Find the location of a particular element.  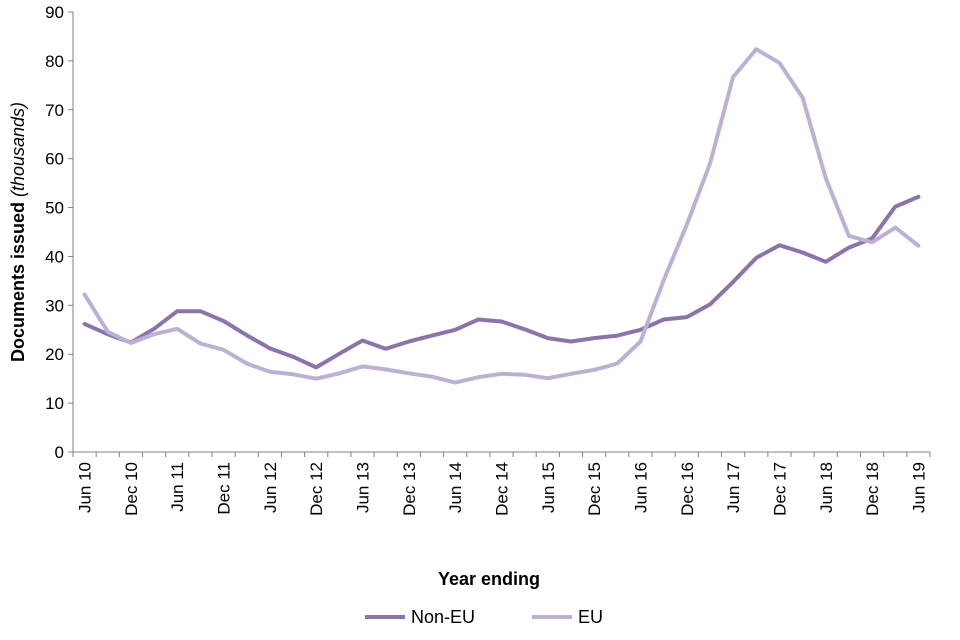

x-tick-label: Jun 18 is located at coordinates (826, 487).